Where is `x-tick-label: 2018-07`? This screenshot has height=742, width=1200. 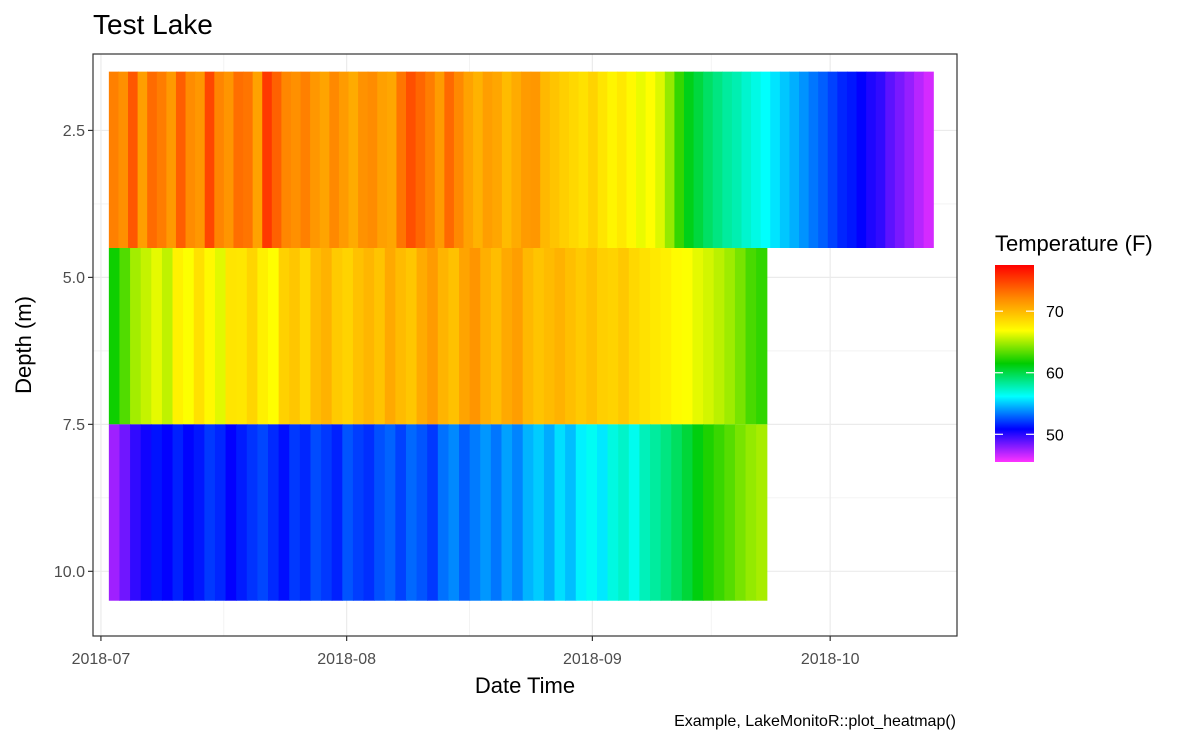 x-tick-label: 2018-07 is located at coordinates (101, 659).